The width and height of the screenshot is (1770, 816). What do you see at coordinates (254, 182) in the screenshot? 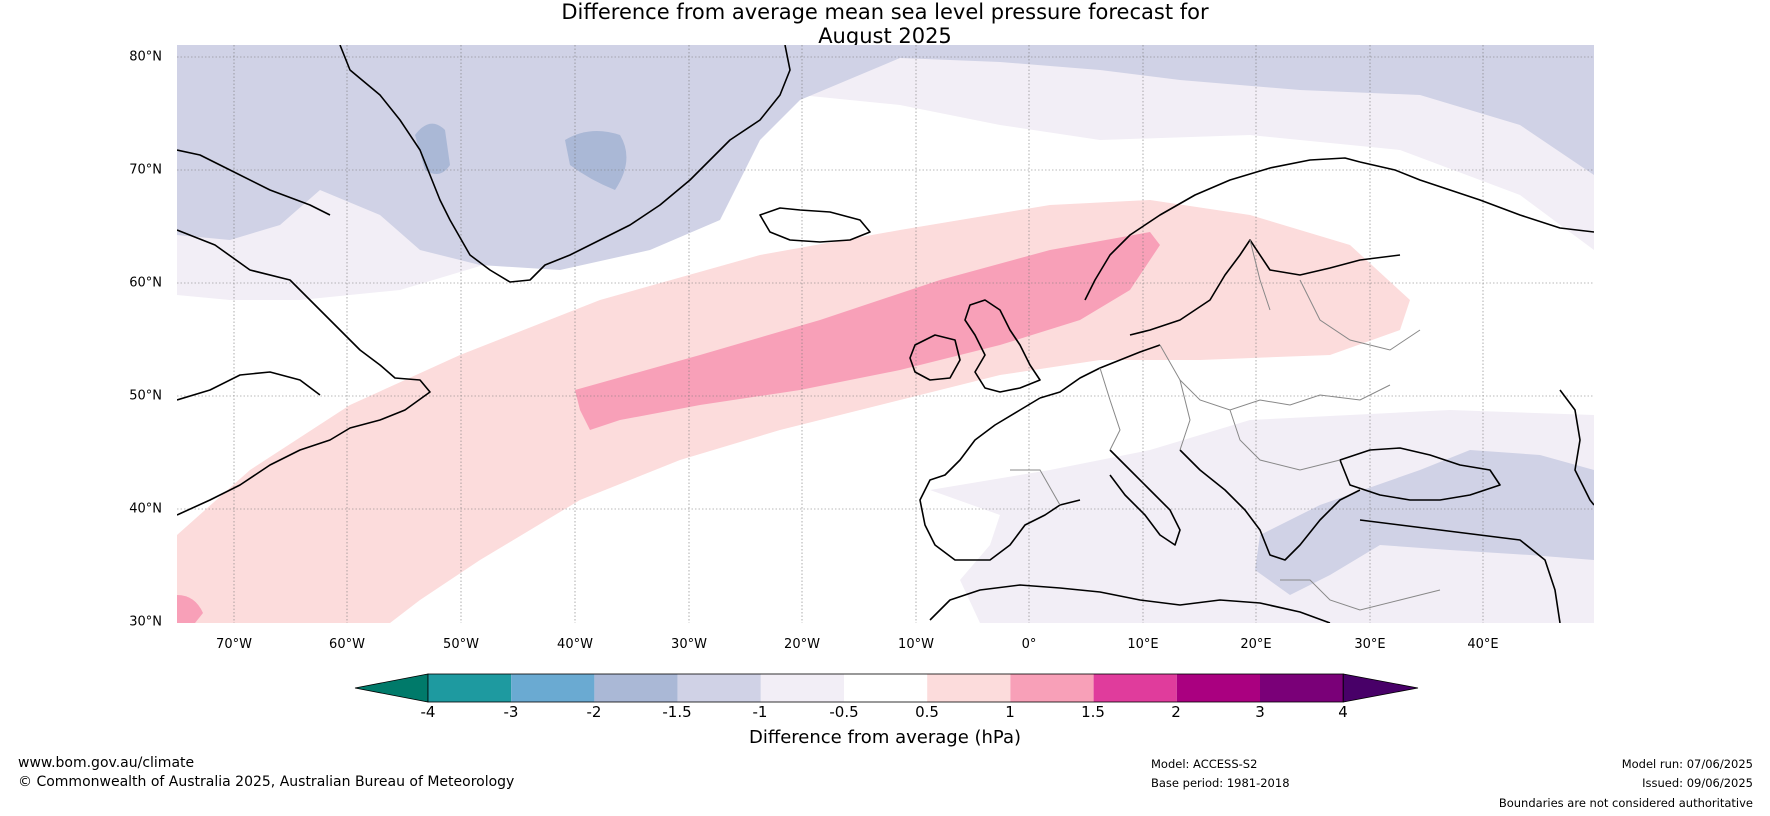
I see `coast-baffin` at bounding box center [254, 182].